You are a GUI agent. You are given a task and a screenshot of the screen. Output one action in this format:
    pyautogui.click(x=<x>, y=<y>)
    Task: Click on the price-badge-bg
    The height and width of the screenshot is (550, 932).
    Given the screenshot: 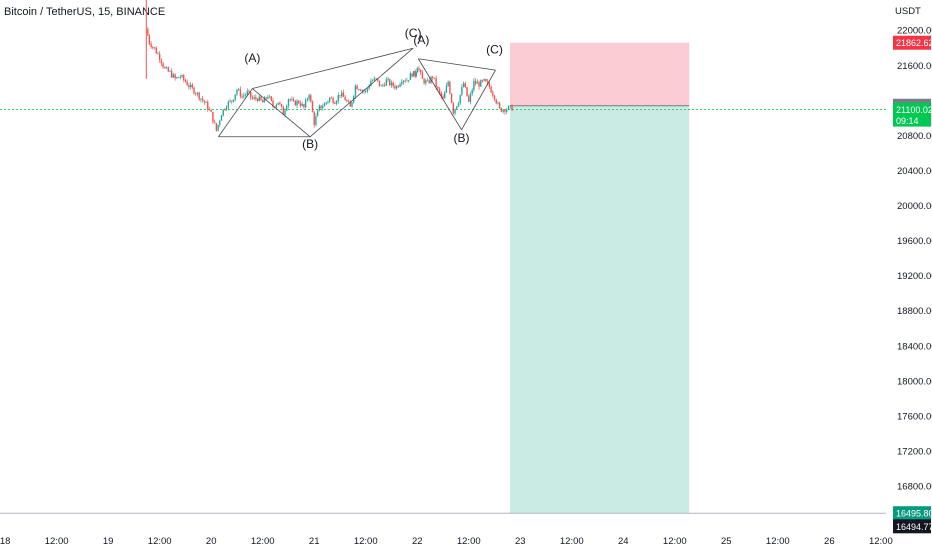 What is the action you would take?
    pyautogui.click(x=912, y=109)
    